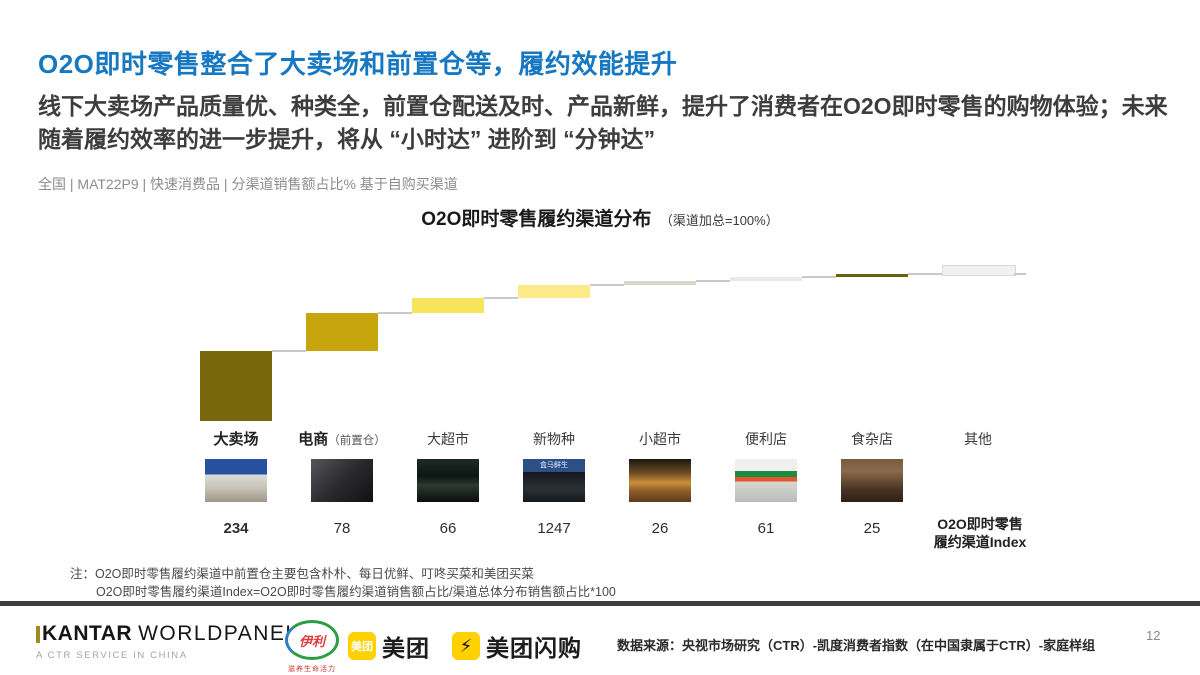 This screenshot has height=675, width=1200. I want to click on bar-食杂店, so click(872, 275).